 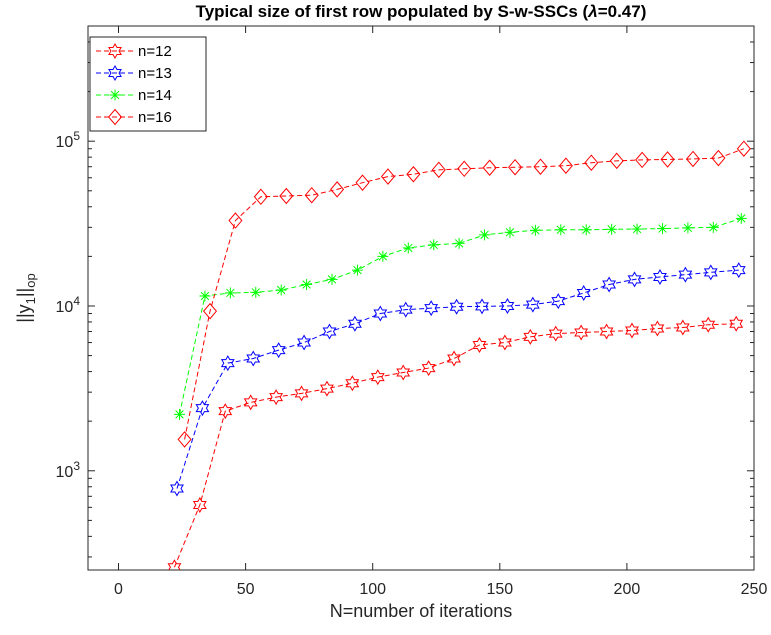 I want to click on y-tick-label: 10⁵, so click(x=68, y=140).